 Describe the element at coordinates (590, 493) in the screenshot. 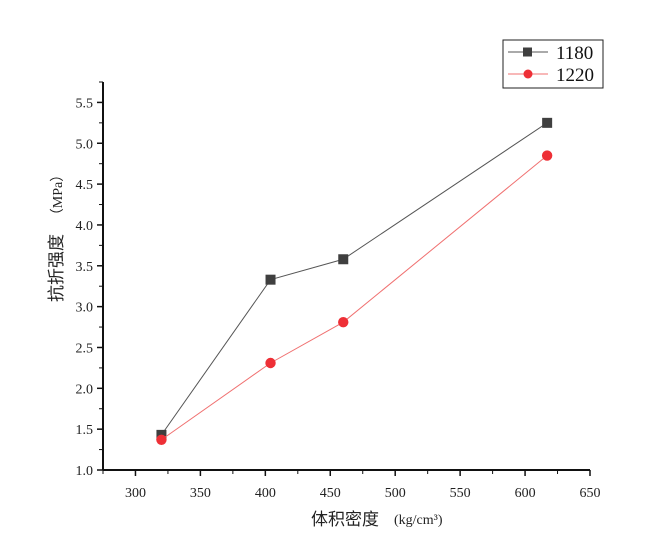

I see `x-tick-label: 650` at that location.